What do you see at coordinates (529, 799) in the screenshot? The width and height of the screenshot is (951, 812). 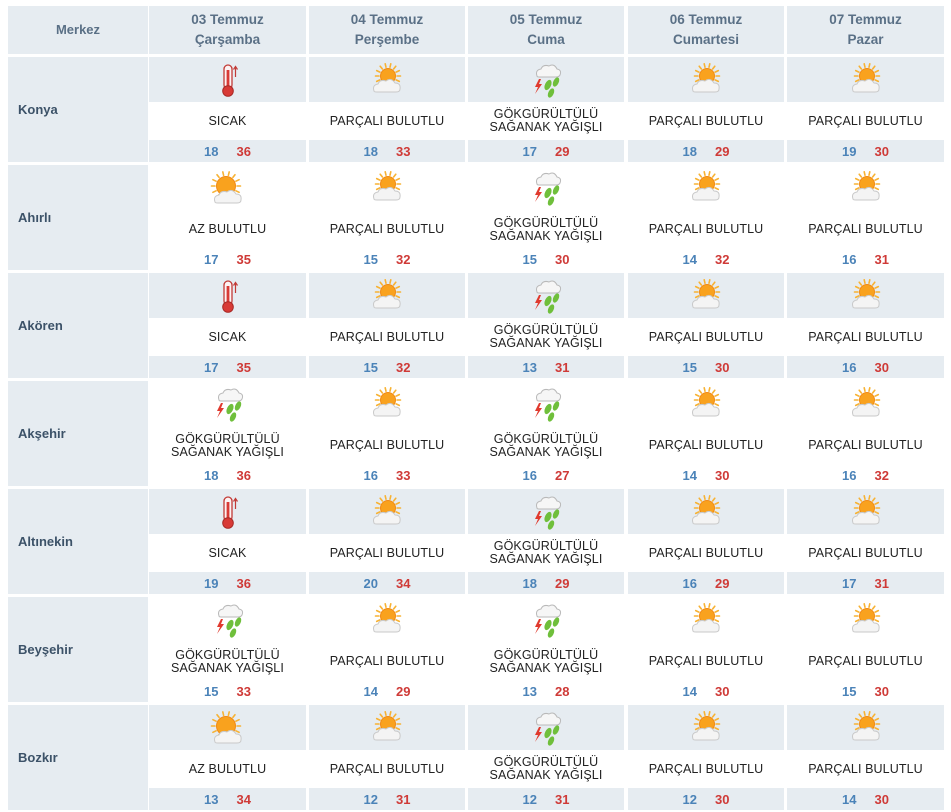 I see `min-temp: 12` at bounding box center [529, 799].